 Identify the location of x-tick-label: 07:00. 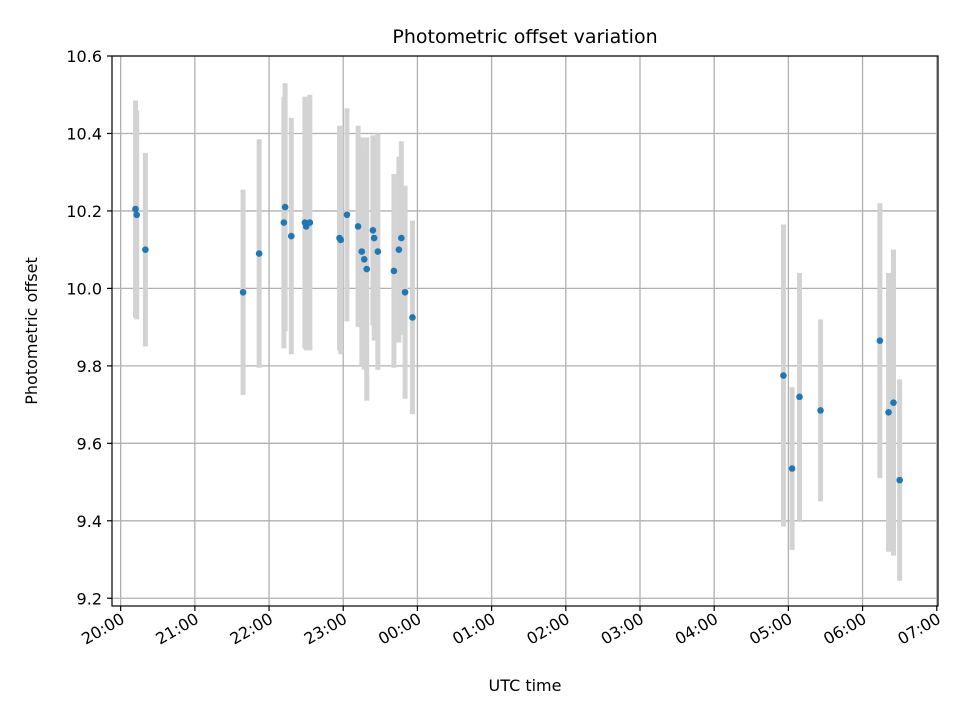
(918, 629).